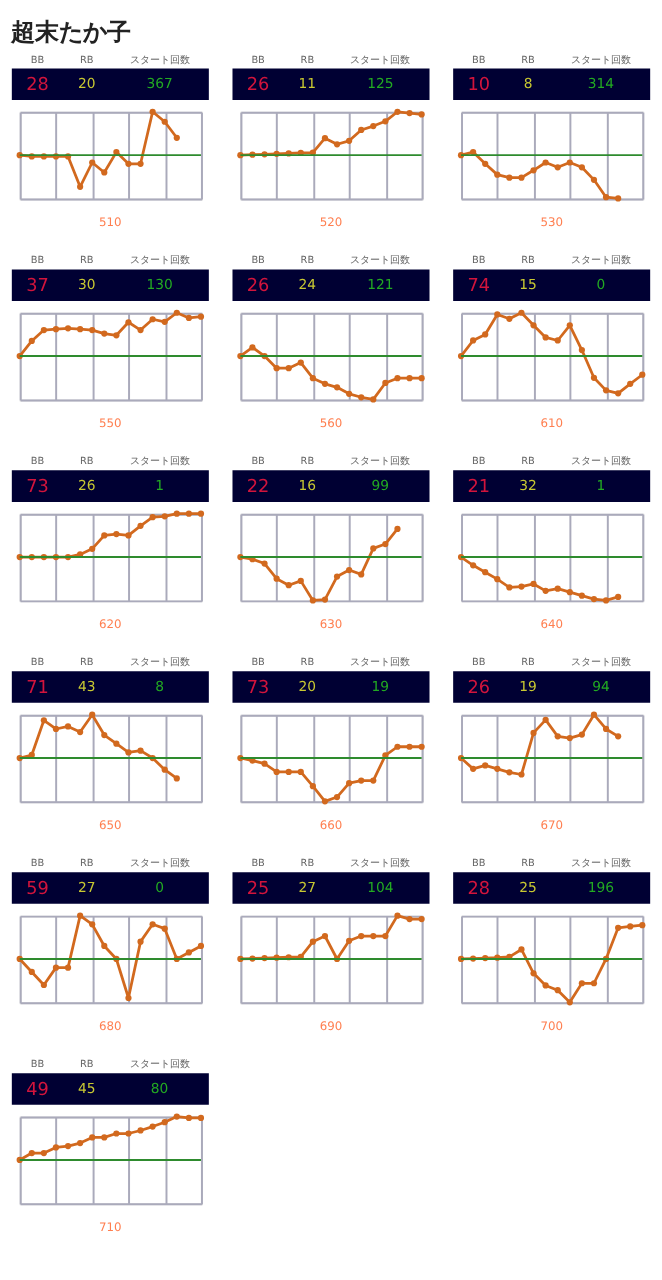  Describe the element at coordinates (38, 889) in the screenshot. I see `text: 59` at that location.